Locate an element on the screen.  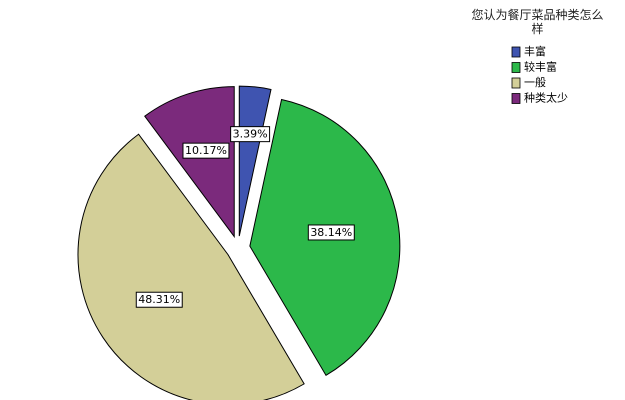
legend-title: 您认为餐厅菜品种类怎么样 is located at coordinates (537, 22).